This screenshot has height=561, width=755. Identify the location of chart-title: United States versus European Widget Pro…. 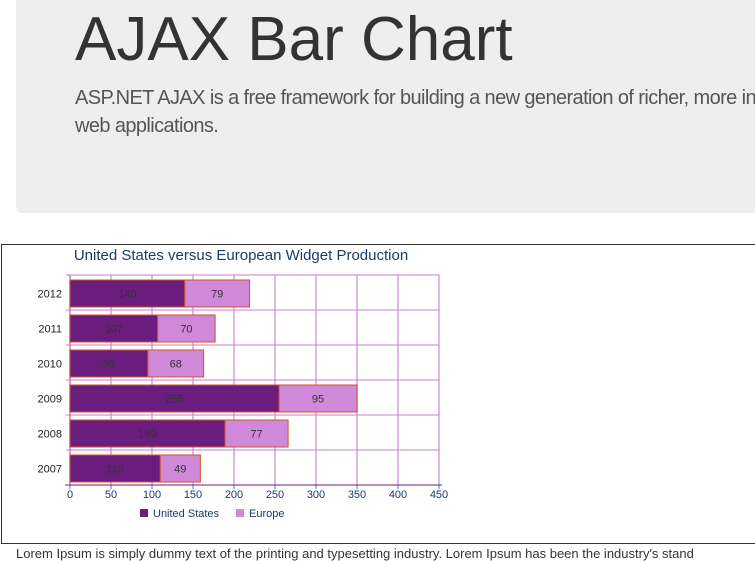
(241, 255).